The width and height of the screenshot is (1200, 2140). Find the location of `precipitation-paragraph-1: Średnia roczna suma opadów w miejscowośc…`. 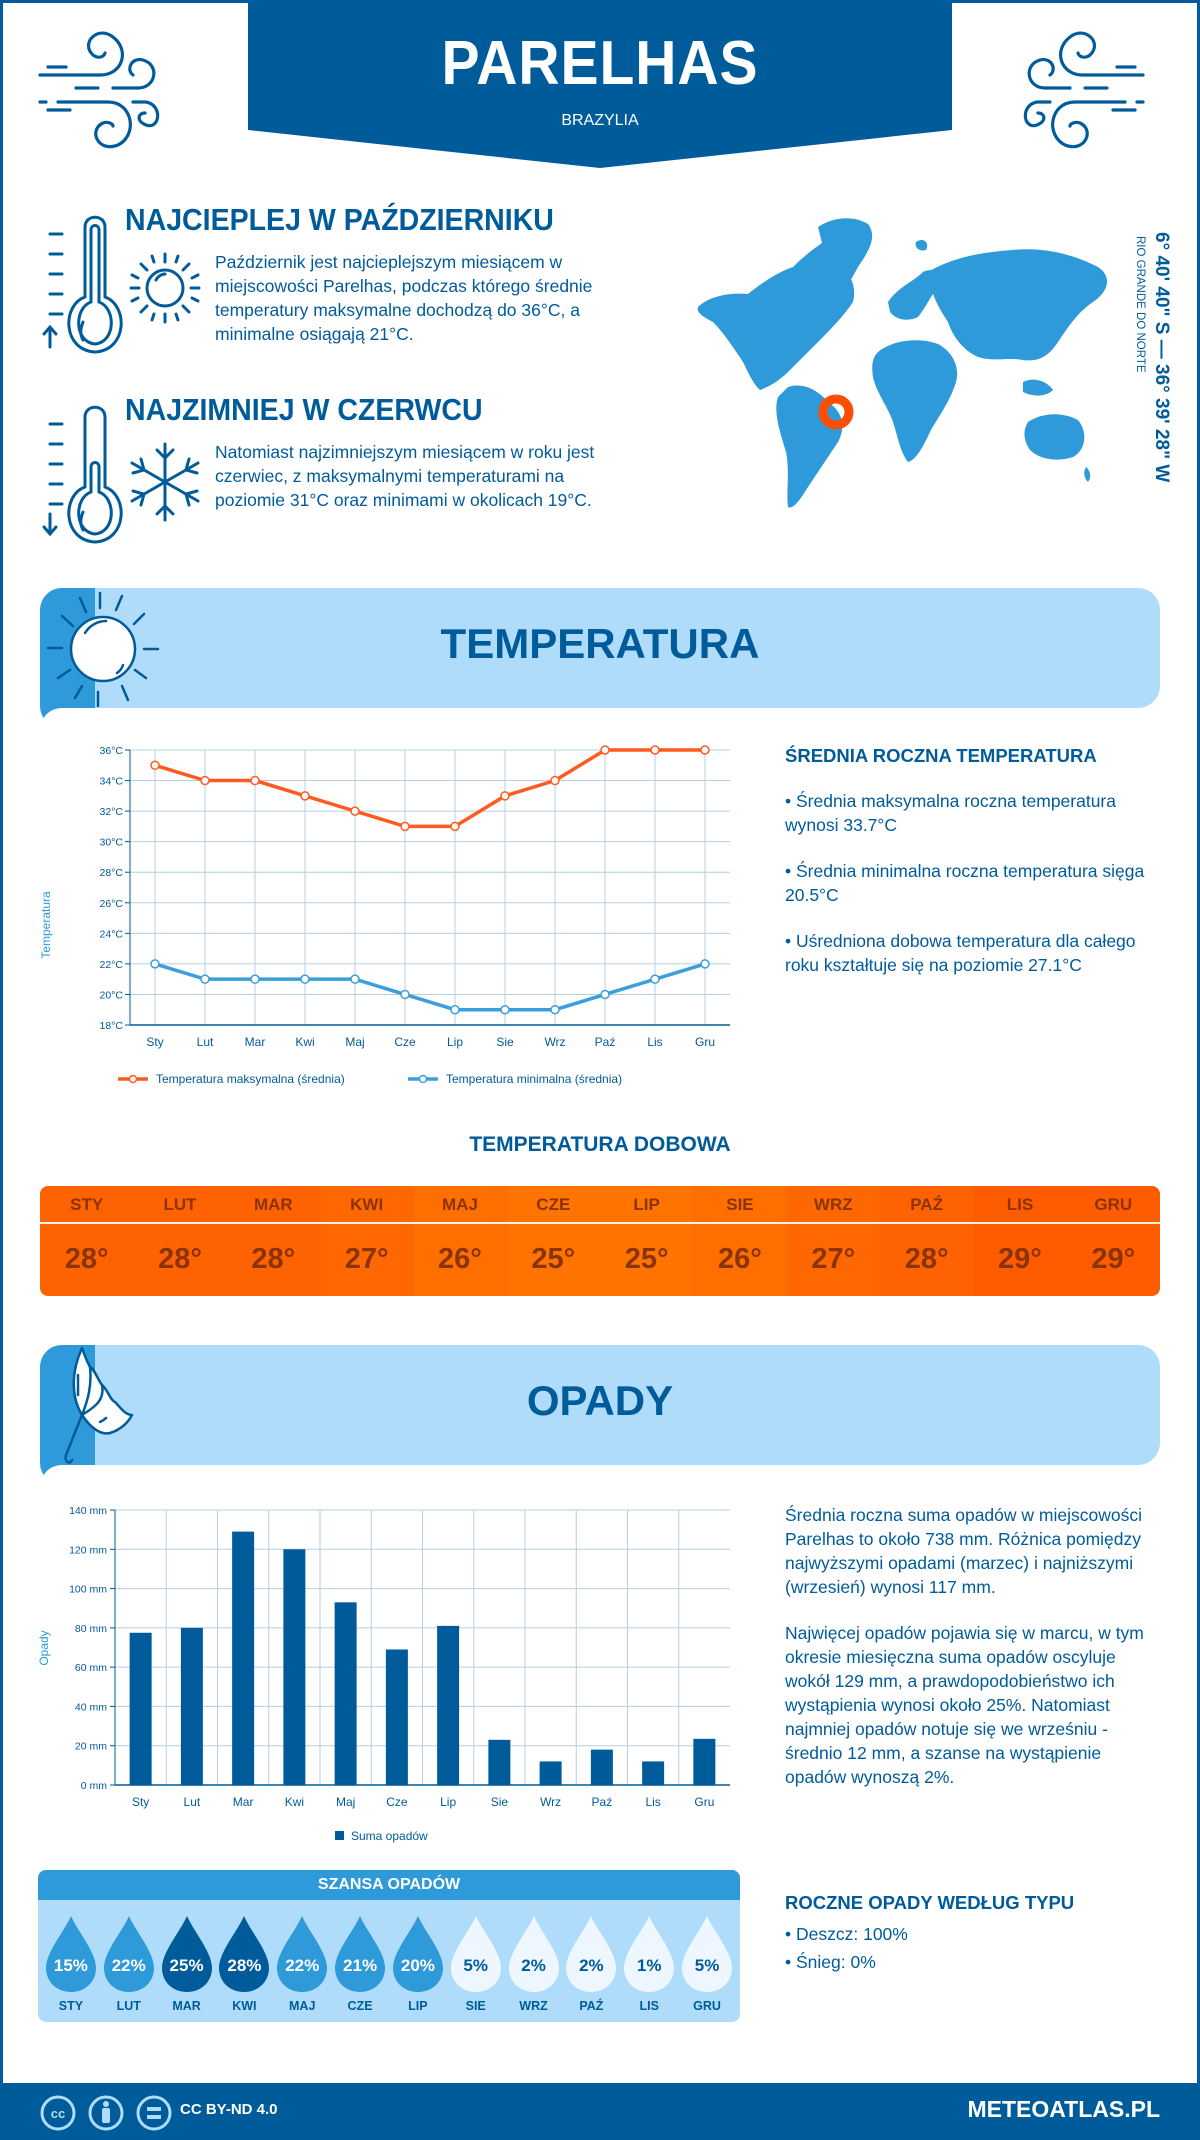

precipitation-paragraph-1: Średnia roczna suma opadów w miejscowośc… is located at coordinates (963, 1551).